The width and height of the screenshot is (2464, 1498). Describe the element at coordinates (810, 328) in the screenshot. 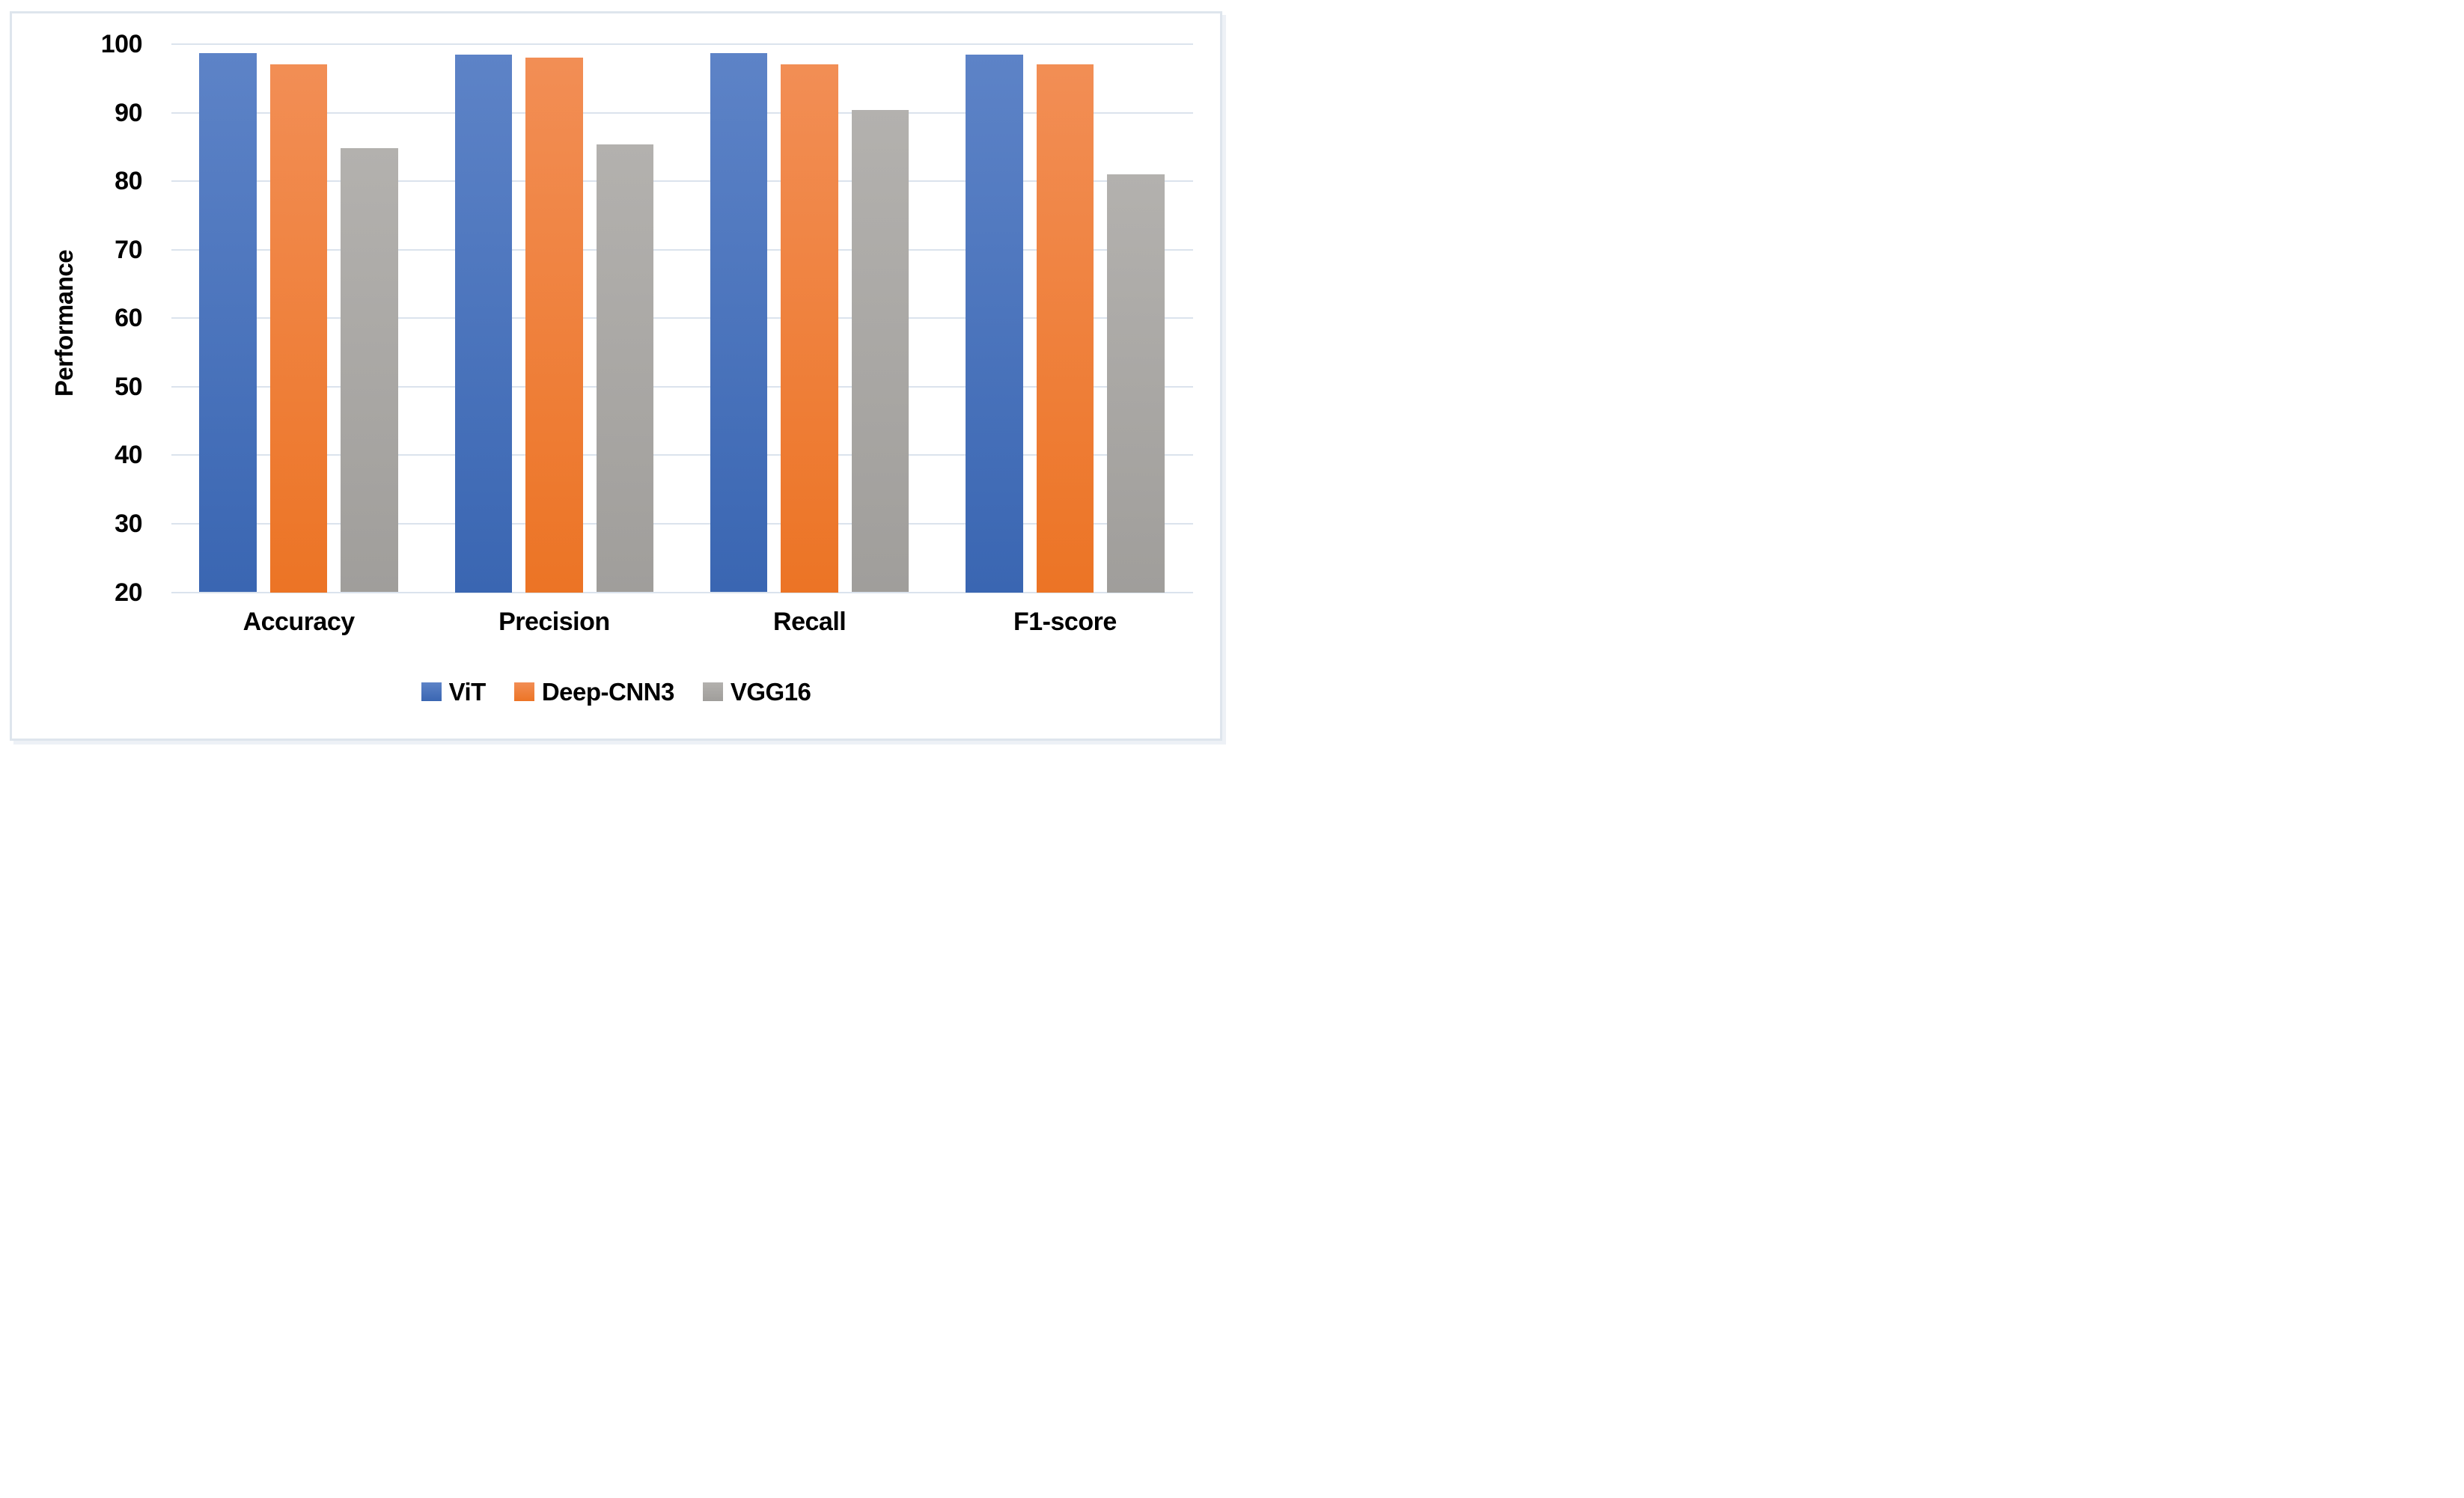

I see `bar-deep-cnn3-recall` at that location.